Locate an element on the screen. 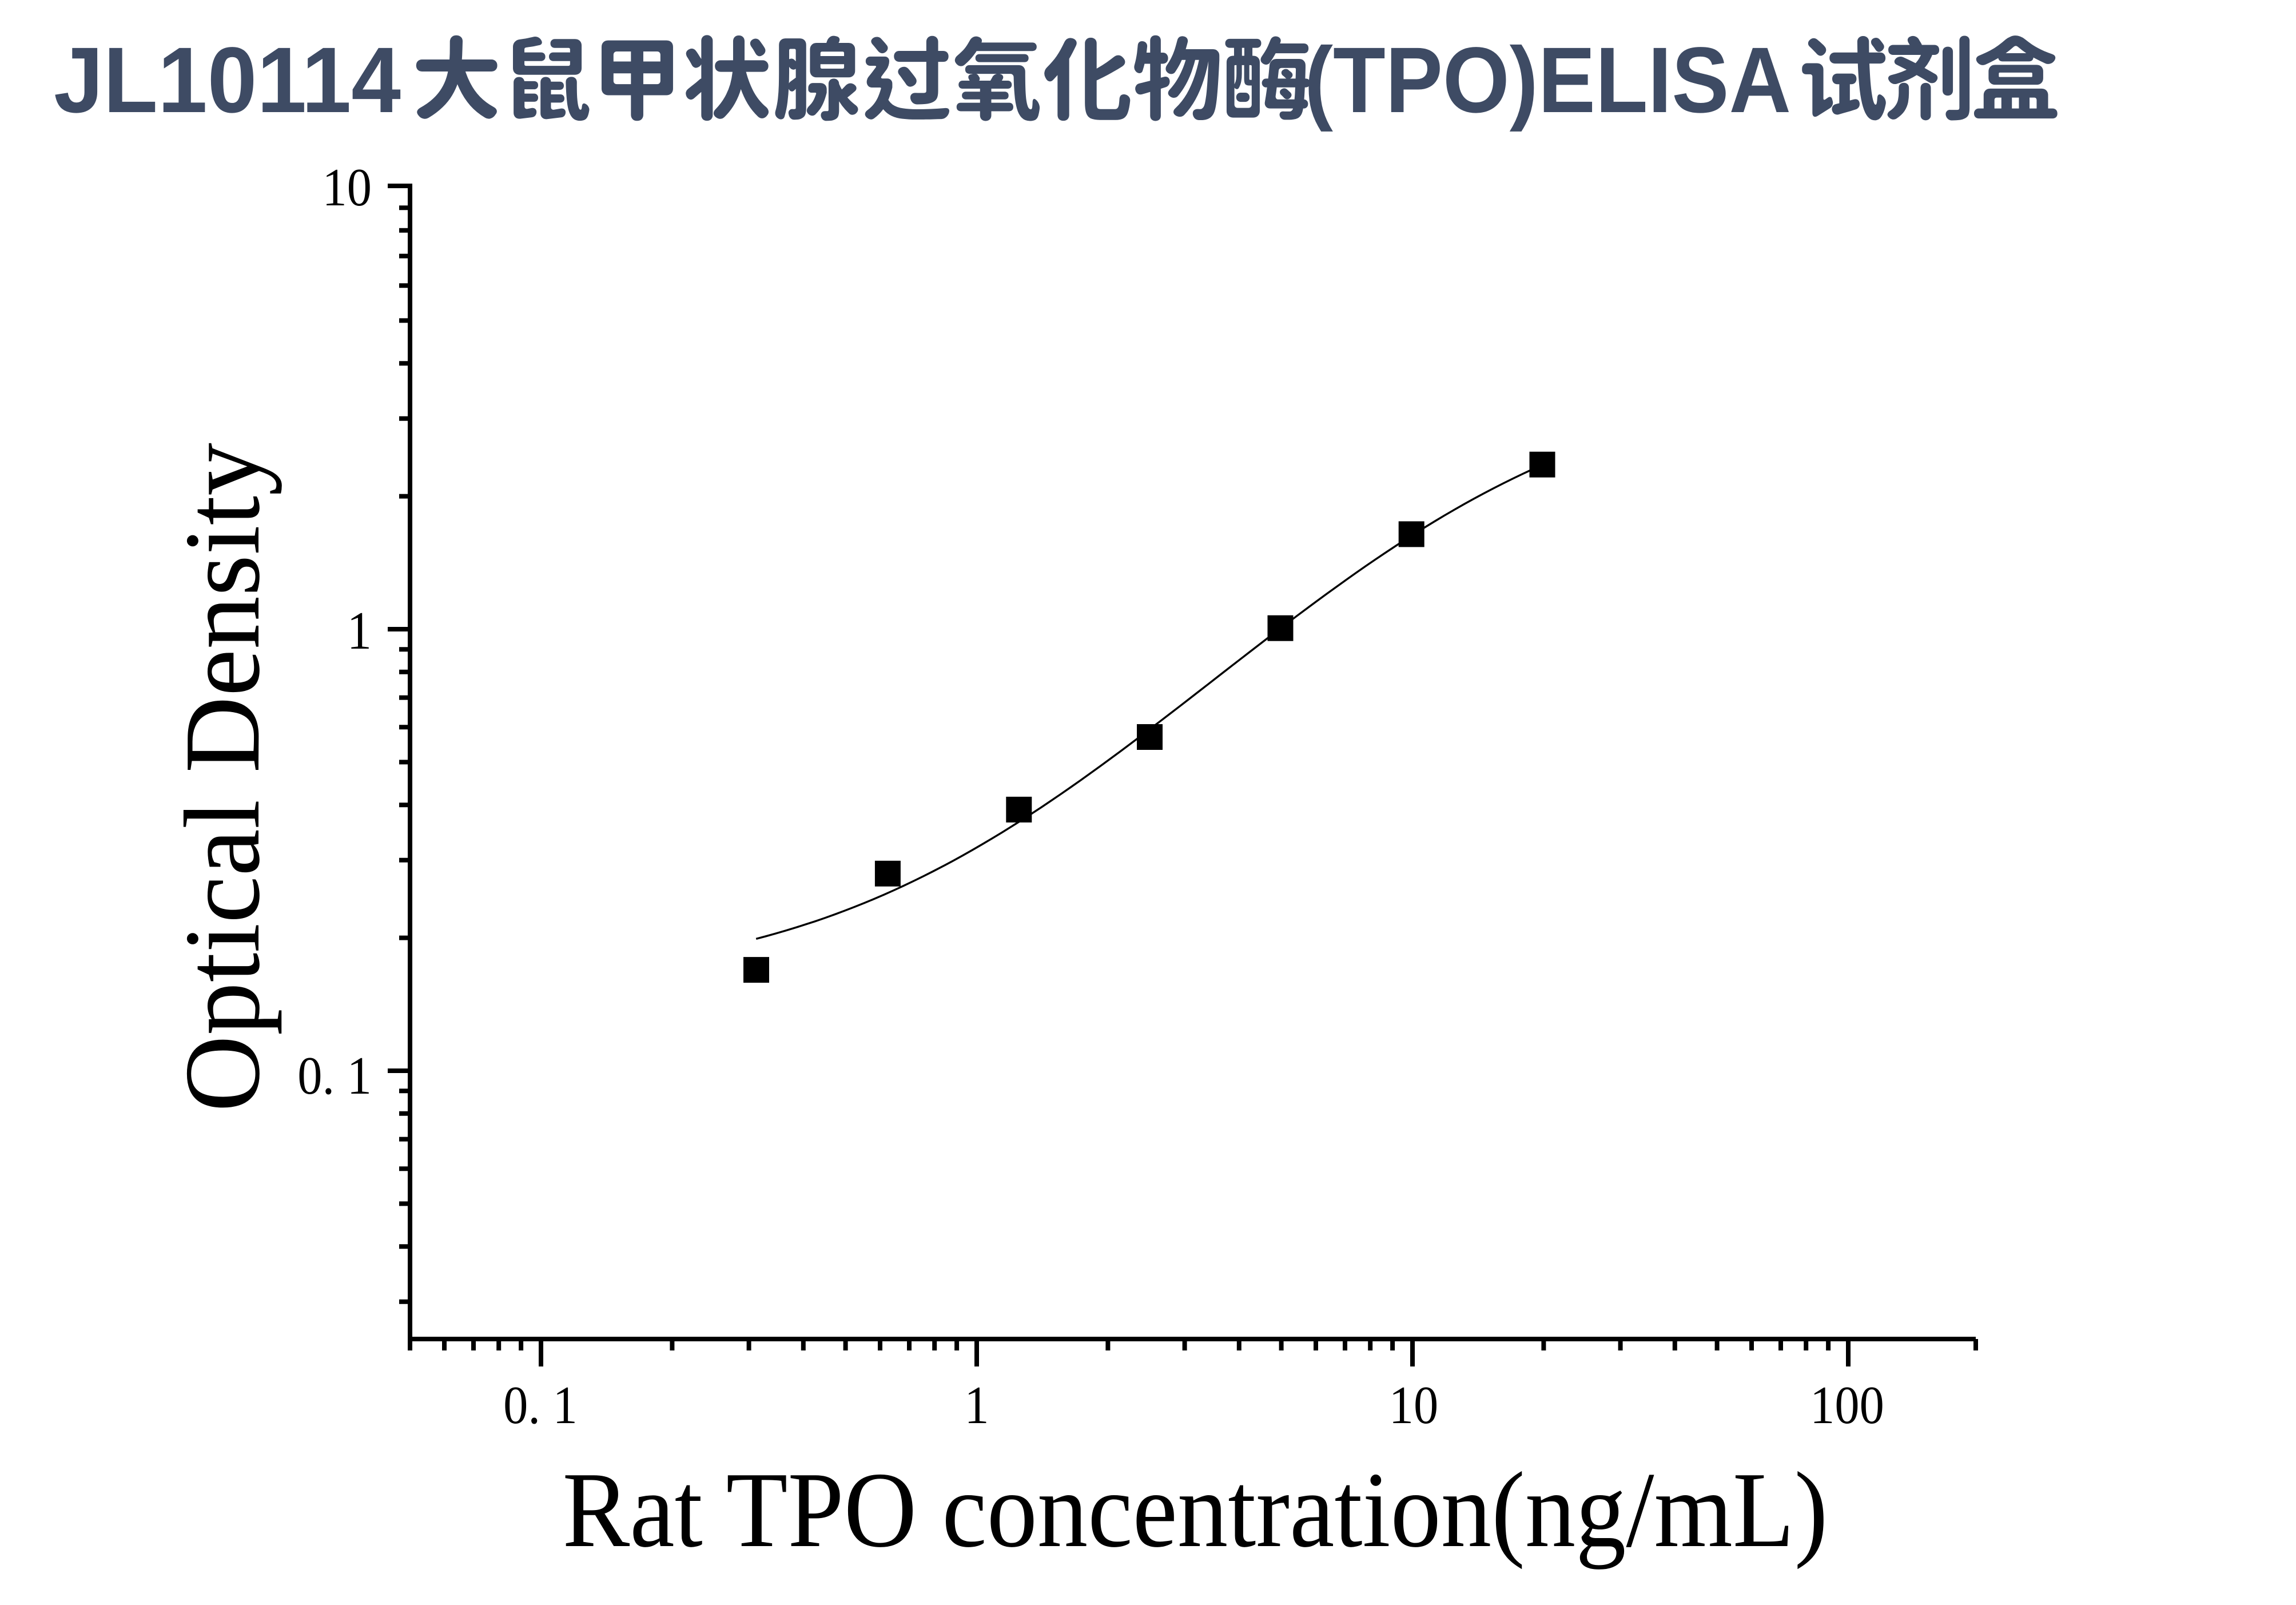 This screenshot has width=2296, height=1605. svg-text: 100 is located at coordinates (1847, 1405).